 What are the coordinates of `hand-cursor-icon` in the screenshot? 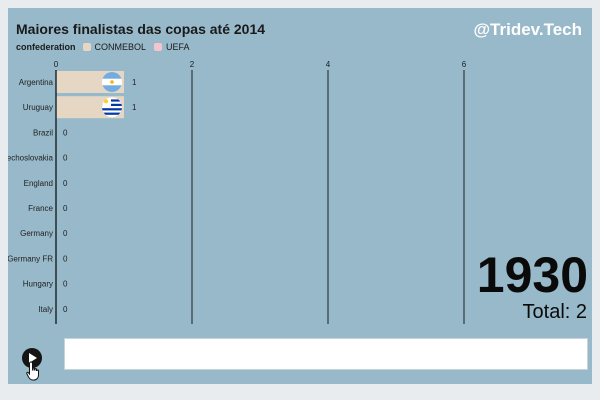 It's located at (32, 371).